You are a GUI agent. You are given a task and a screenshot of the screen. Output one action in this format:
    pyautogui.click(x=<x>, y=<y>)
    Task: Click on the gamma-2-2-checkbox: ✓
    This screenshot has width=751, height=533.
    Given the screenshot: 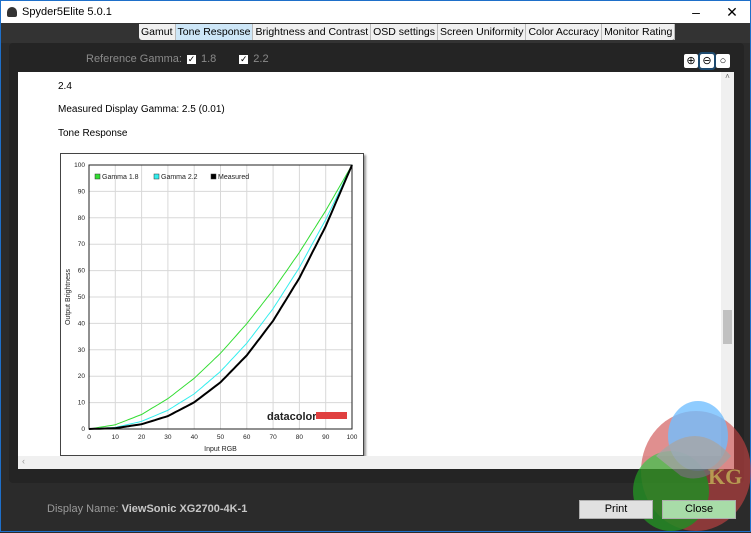 What is the action you would take?
    pyautogui.click(x=244, y=58)
    